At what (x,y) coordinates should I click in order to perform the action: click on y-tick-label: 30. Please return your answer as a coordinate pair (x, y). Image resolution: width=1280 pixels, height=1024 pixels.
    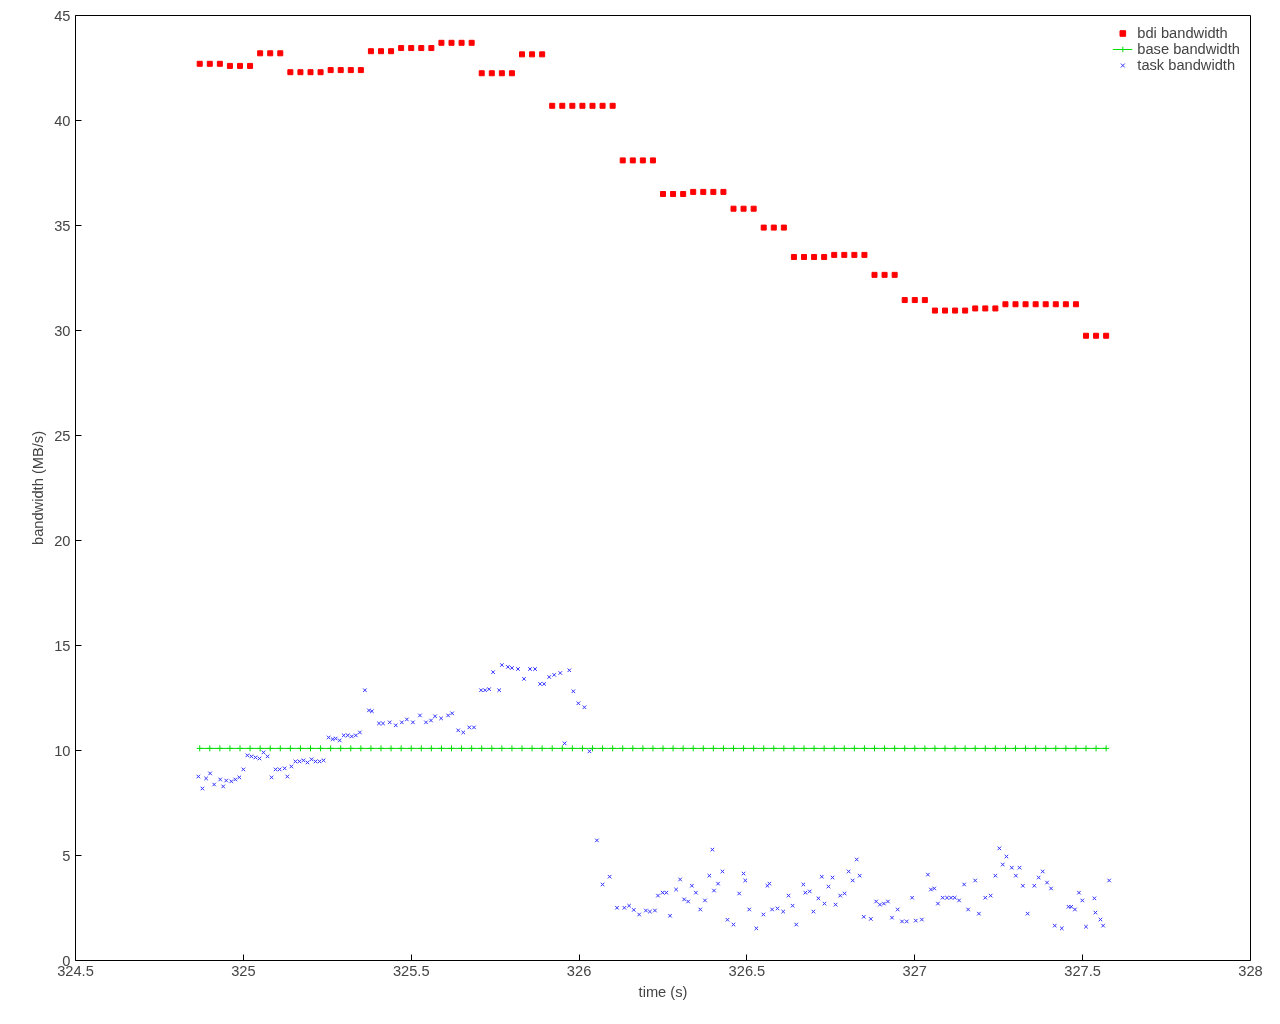
    Looking at the image, I should click on (62, 330).